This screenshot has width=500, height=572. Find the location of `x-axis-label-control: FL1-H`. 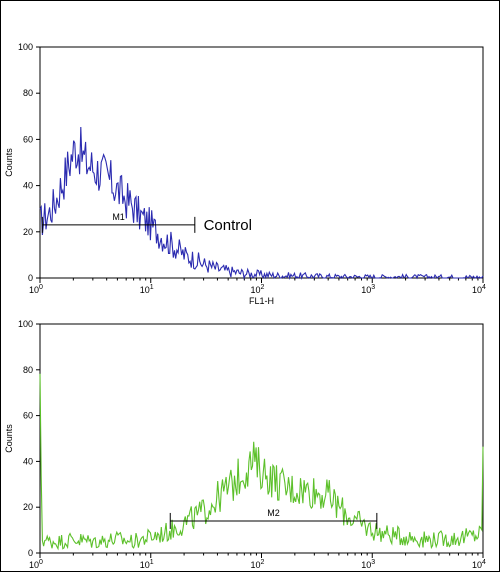

x-axis-label-control: FL1-H is located at coordinates (261, 301).